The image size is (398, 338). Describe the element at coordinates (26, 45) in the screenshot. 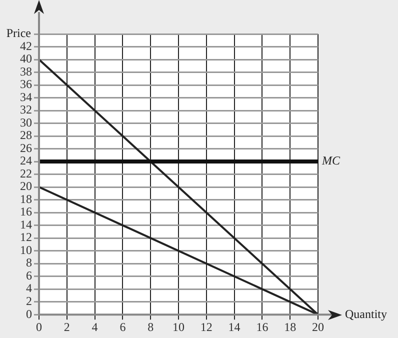

I see `y-tick-label: 42` at that location.